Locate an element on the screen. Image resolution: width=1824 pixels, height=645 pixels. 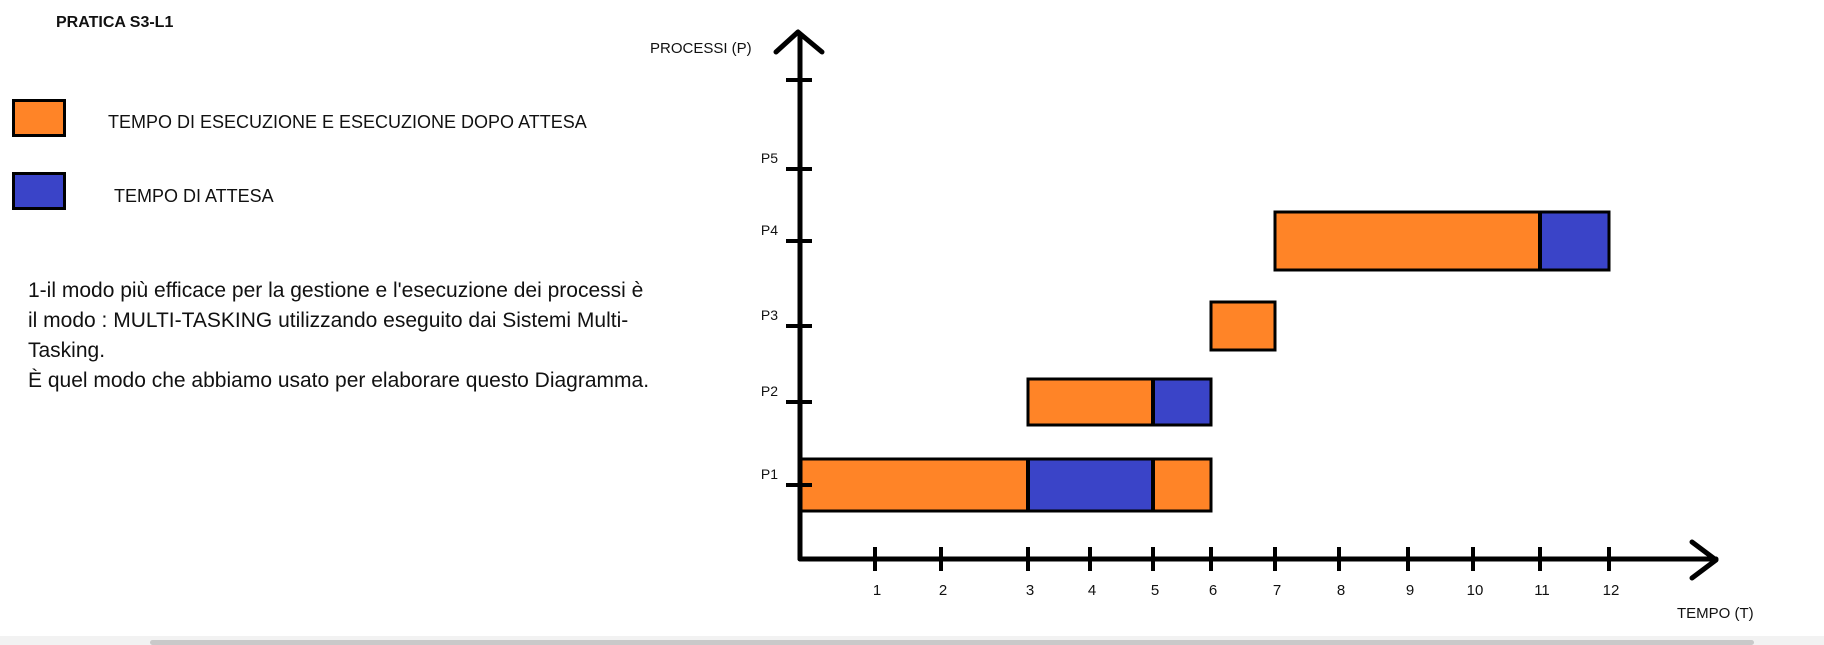
y-axis-label: PROCESSI (P) is located at coordinates (701, 48).